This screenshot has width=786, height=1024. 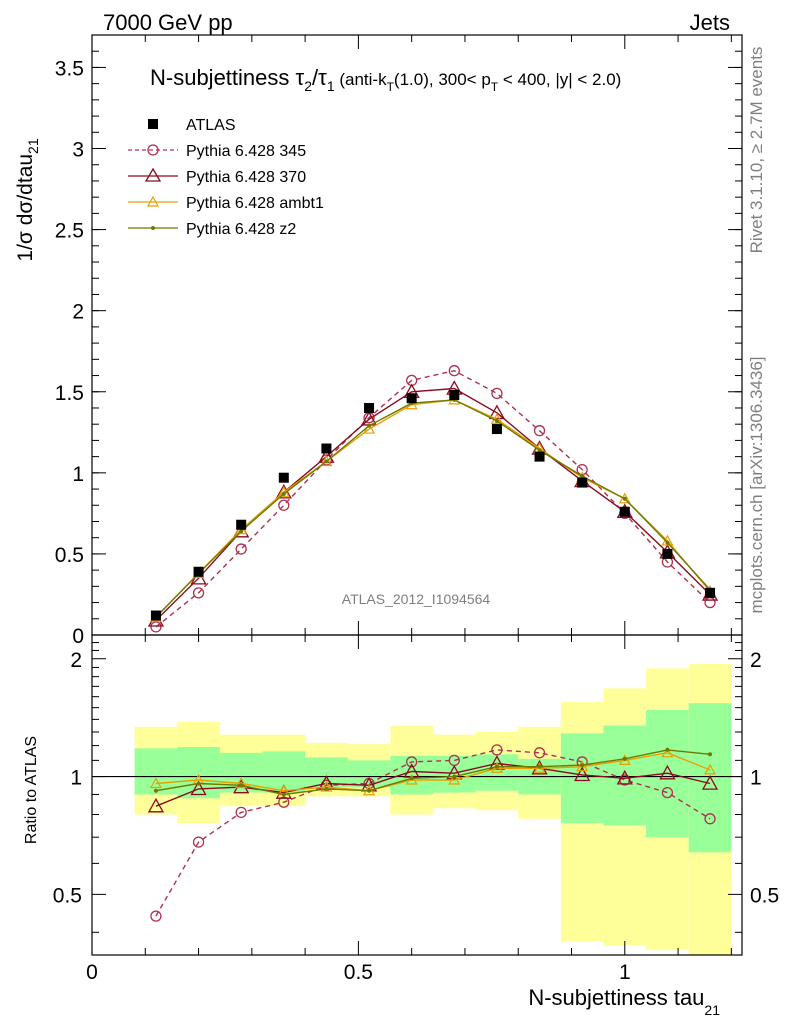 I want to click on legend-entry-ambt1: Pythia 6.428 ambt1, so click(x=226, y=203).